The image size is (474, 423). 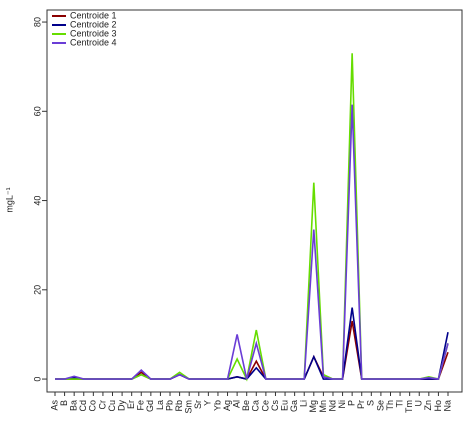 What do you see at coordinates (447, 406) in the screenshot?
I see `x-tick-label: Na` at bounding box center [447, 406].